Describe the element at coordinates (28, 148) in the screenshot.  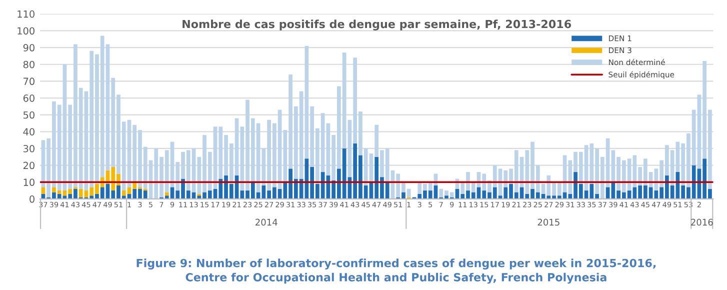
I see `y-tick-label: 30` at that location.